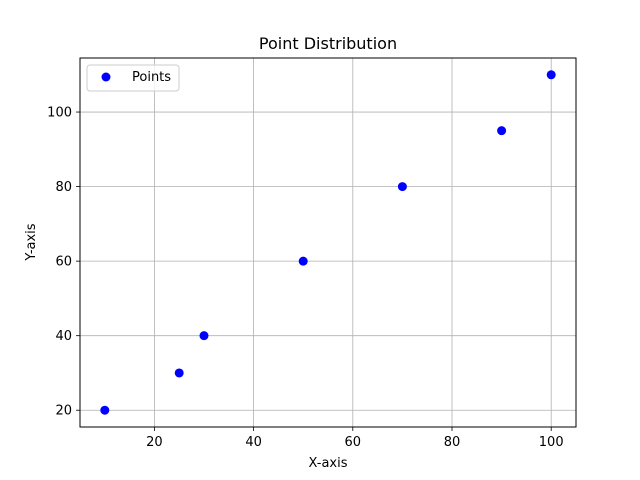  Describe the element at coordinates (452, 442) in the screenshot. I see `x-tick-label: 80` at that location.